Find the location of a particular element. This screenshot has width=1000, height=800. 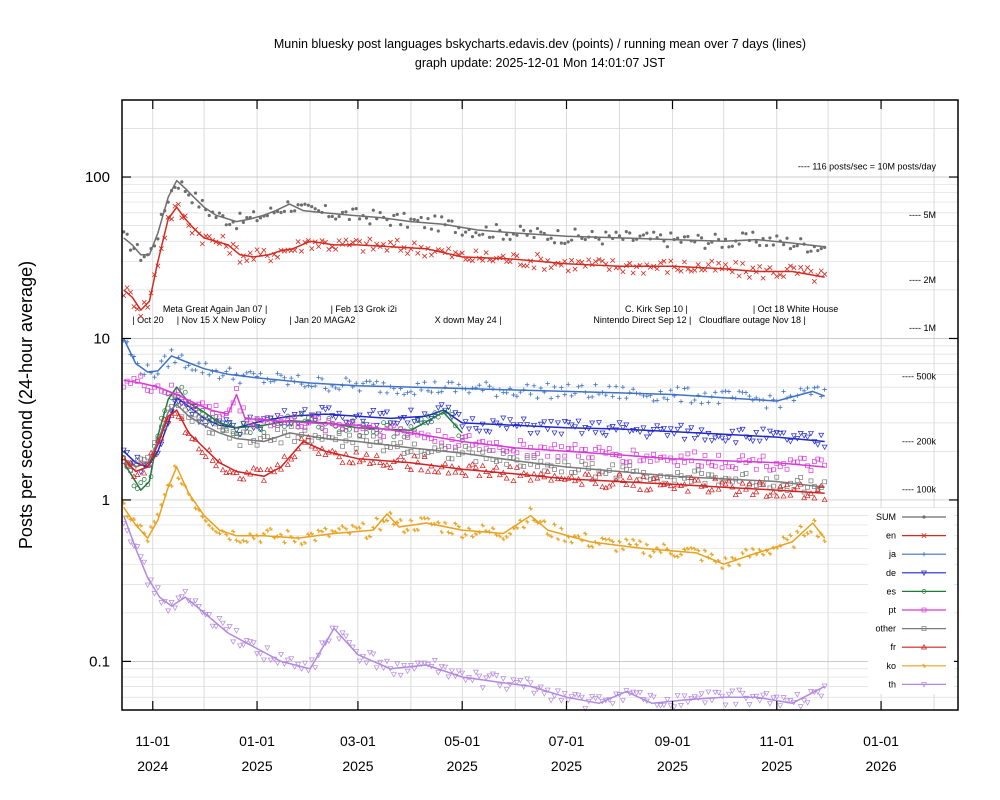

y-tick-label: 1 is located at coordinates (106, 500).